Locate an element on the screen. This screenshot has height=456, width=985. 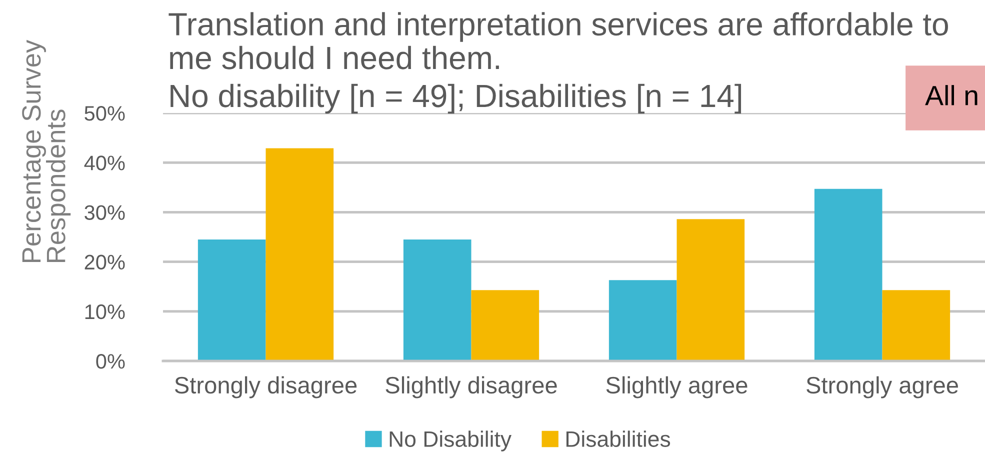
x-tick-label: Slightly agree is located at coordinates (677, 387).